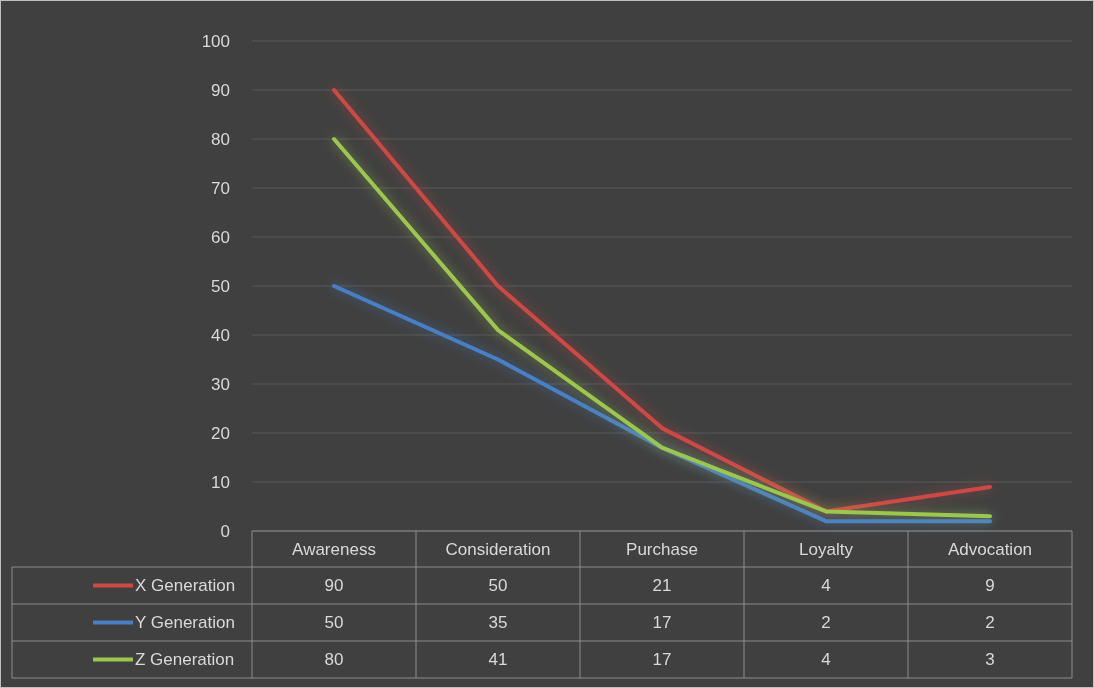 The width and height of the screenshot is (1094, 688). I want to click on data-label: 41, so click(498, 660).